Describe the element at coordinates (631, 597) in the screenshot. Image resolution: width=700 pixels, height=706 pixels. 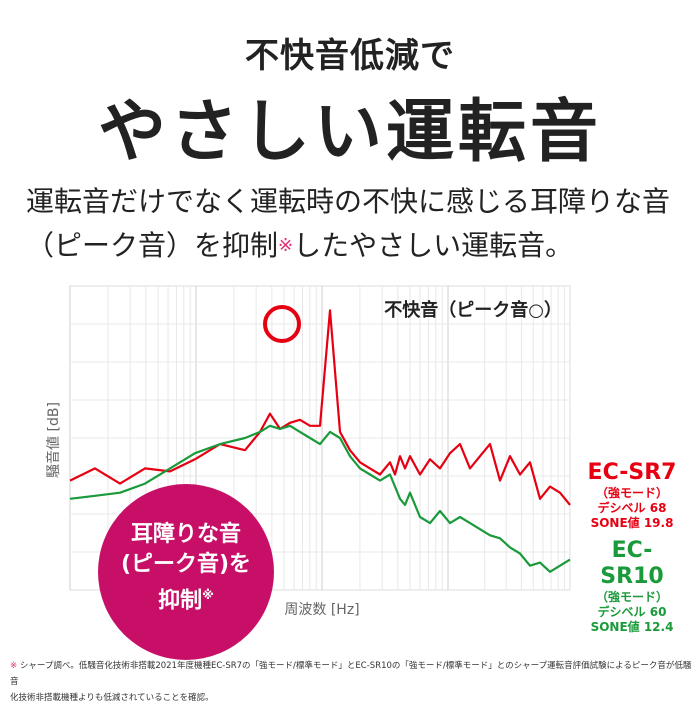
I see `legend-sr10-mode: （強モード）` at that location.